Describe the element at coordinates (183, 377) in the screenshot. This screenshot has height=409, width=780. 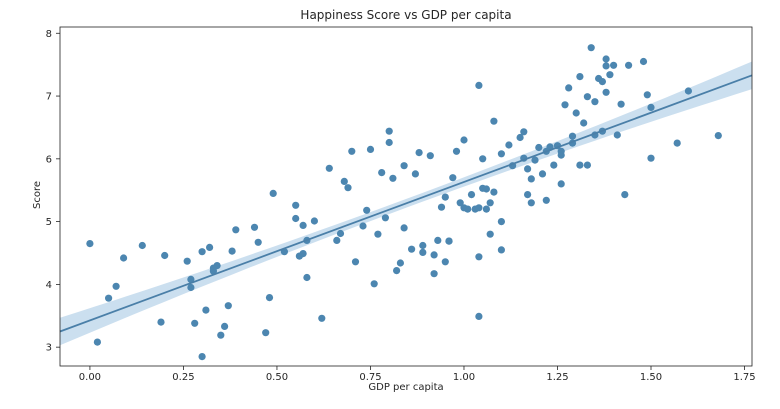
I see `x-tick-label: 0.25` at that location.